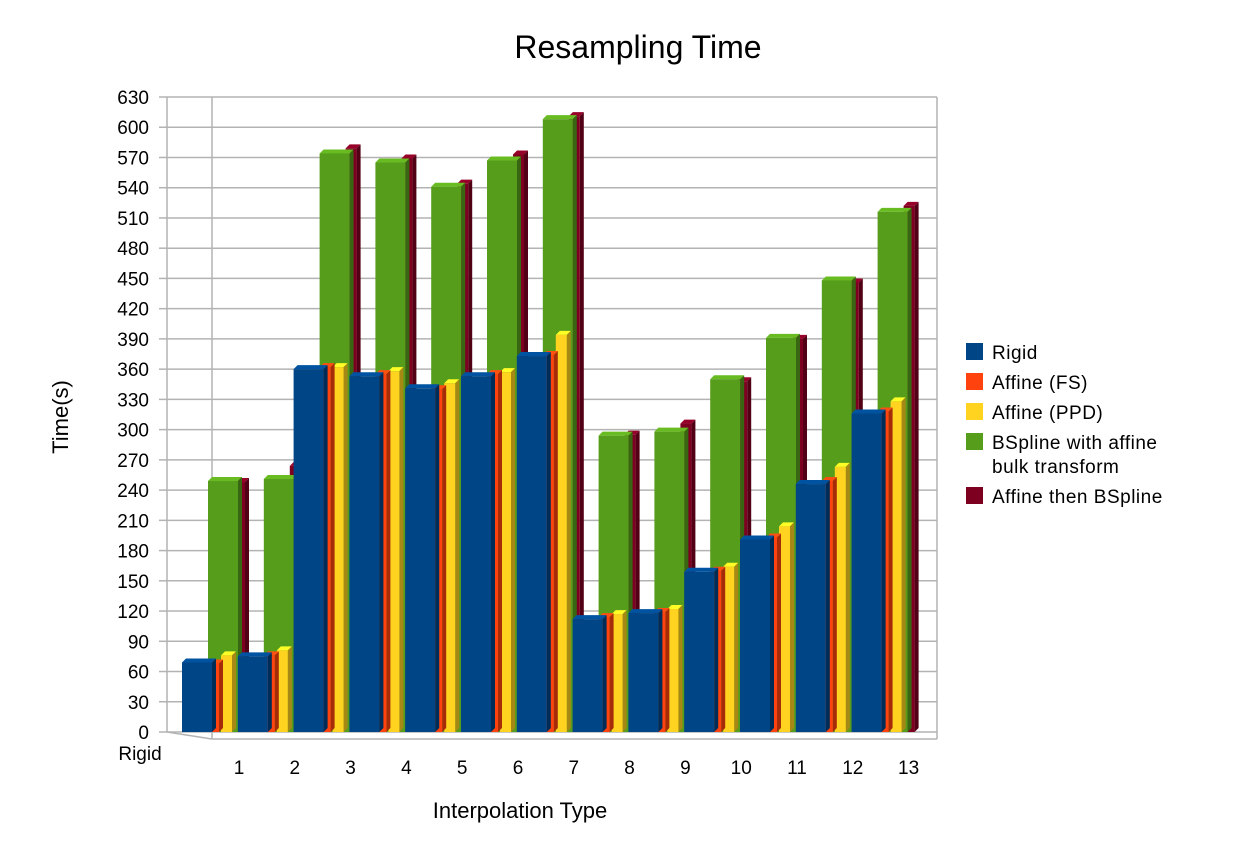 Image resolution: width=1254 pixels, height=858 pixels. I want to click on legend-item: Affine then BSpline, so click(1064, 497).